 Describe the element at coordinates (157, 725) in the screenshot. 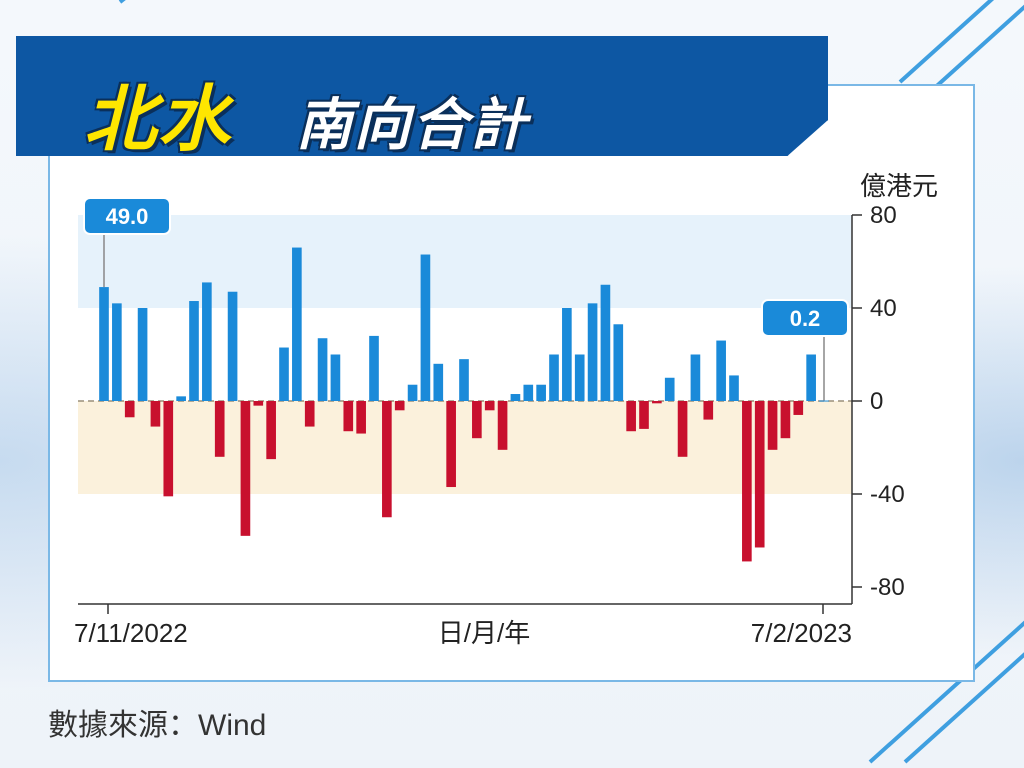

I see `source-note: 數據來源：Wind` at that location.